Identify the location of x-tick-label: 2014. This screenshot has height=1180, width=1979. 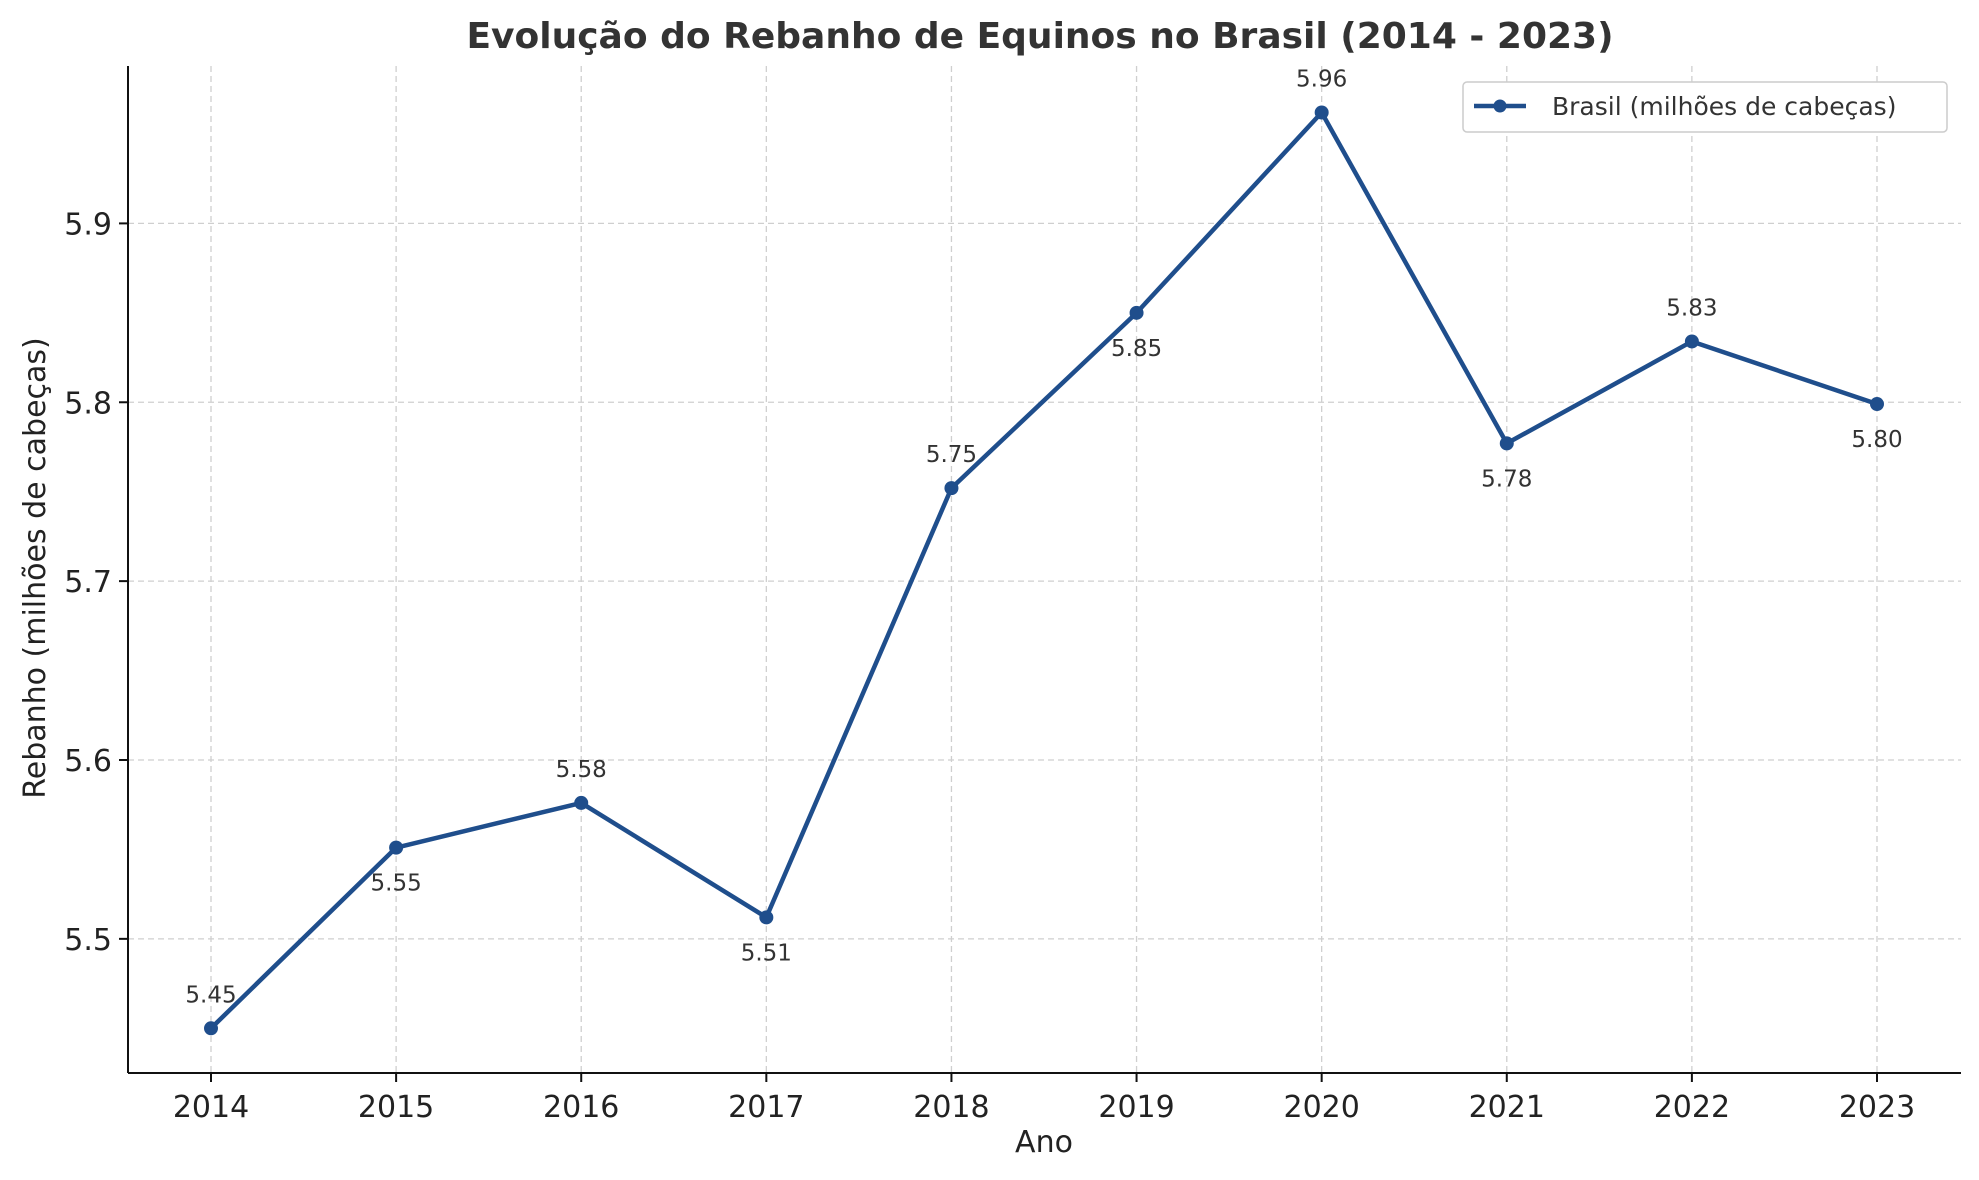
(211, 1107).